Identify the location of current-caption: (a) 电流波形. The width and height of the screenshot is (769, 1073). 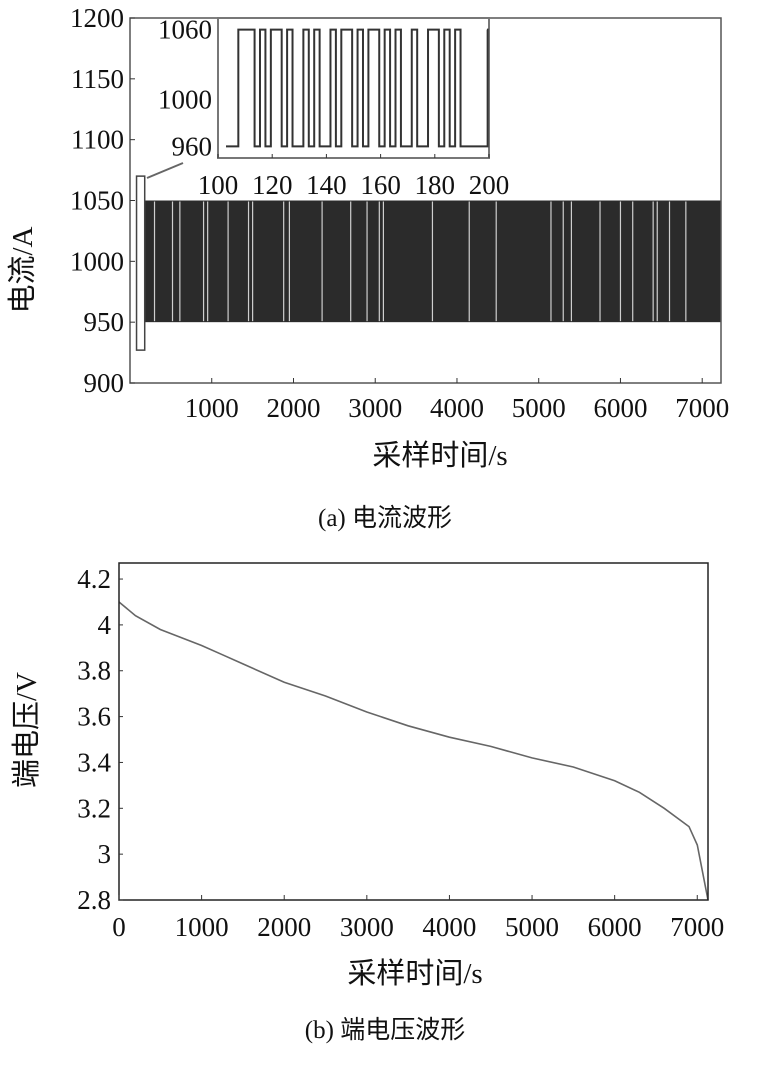
(385, 518).